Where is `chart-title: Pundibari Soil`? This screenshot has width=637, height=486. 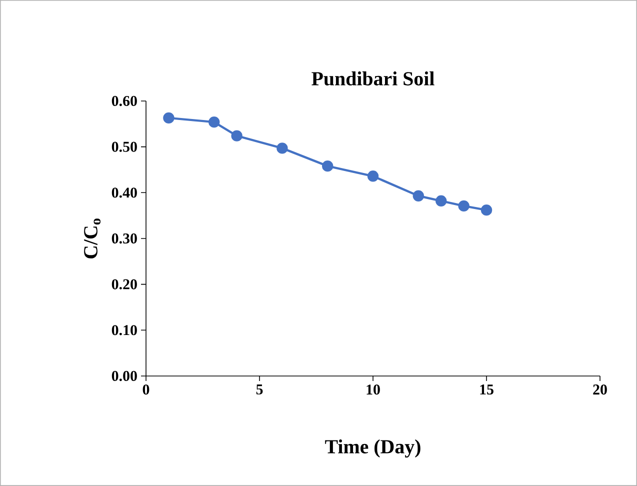 chart-title: Pundibari Soil is located at coordinates (373, 78).